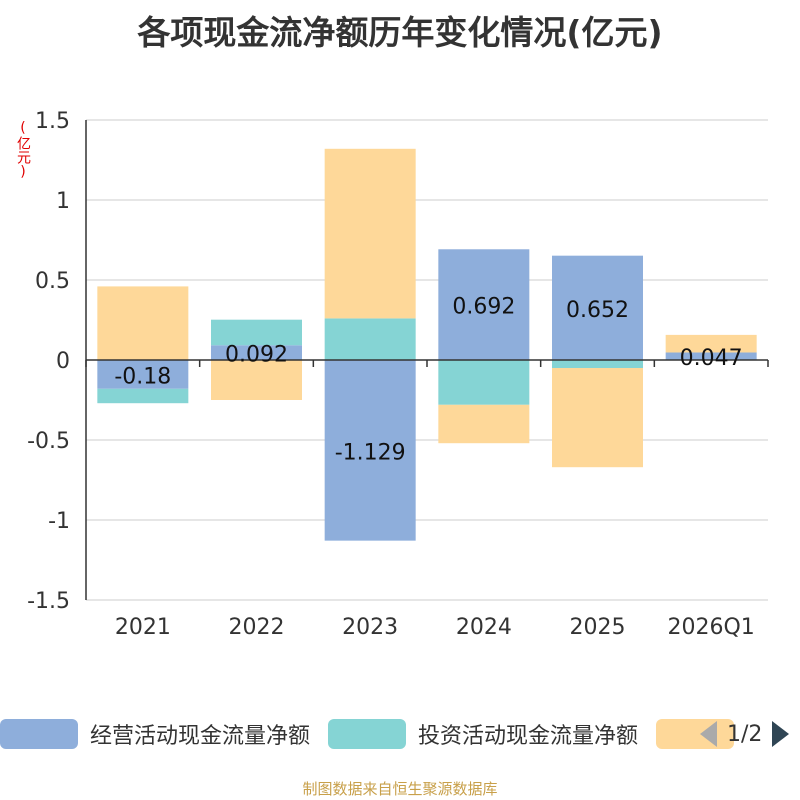 The height and width of the screenshot is (800, 800). I want to click on data-label: 0.652, so click(597, 310).